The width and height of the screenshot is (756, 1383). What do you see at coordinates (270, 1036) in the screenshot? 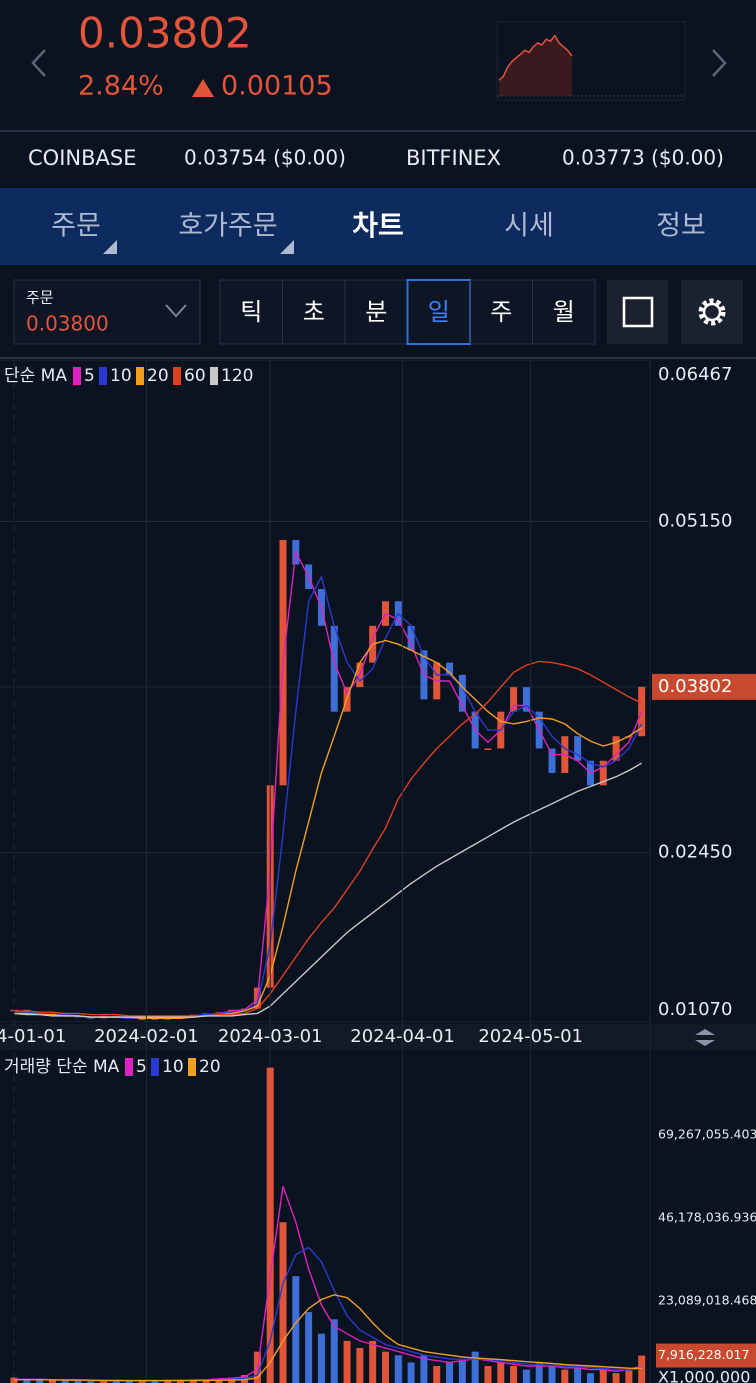
I see `x-tick-label: 2024-03-01` at bounding box center [270, 1036].